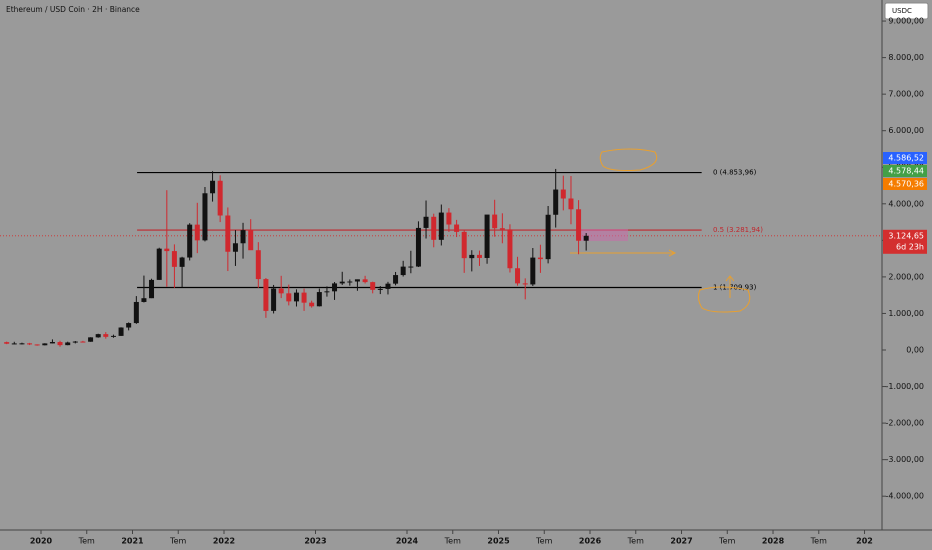 The height and width of the screenshot is (550, 932). I want to click on x-tick-label: 2027, so click(681, 541).